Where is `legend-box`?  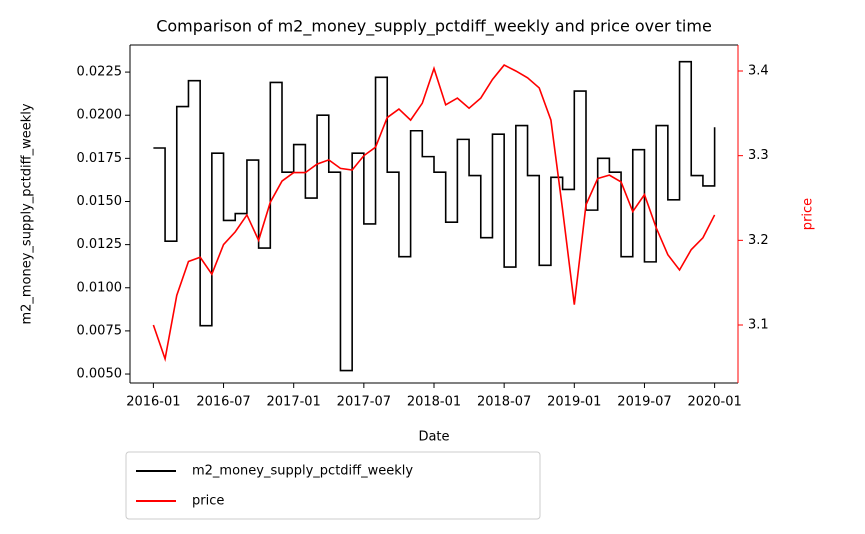 legend-box is located at coordinates (333, 485).